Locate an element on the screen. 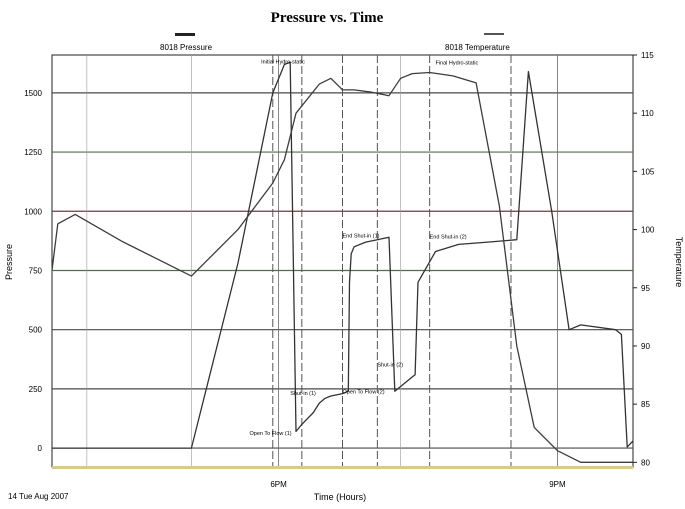 This screenshot has width=685, height=509. y-tick-label: 1250 is located at coordinates (33, 152).